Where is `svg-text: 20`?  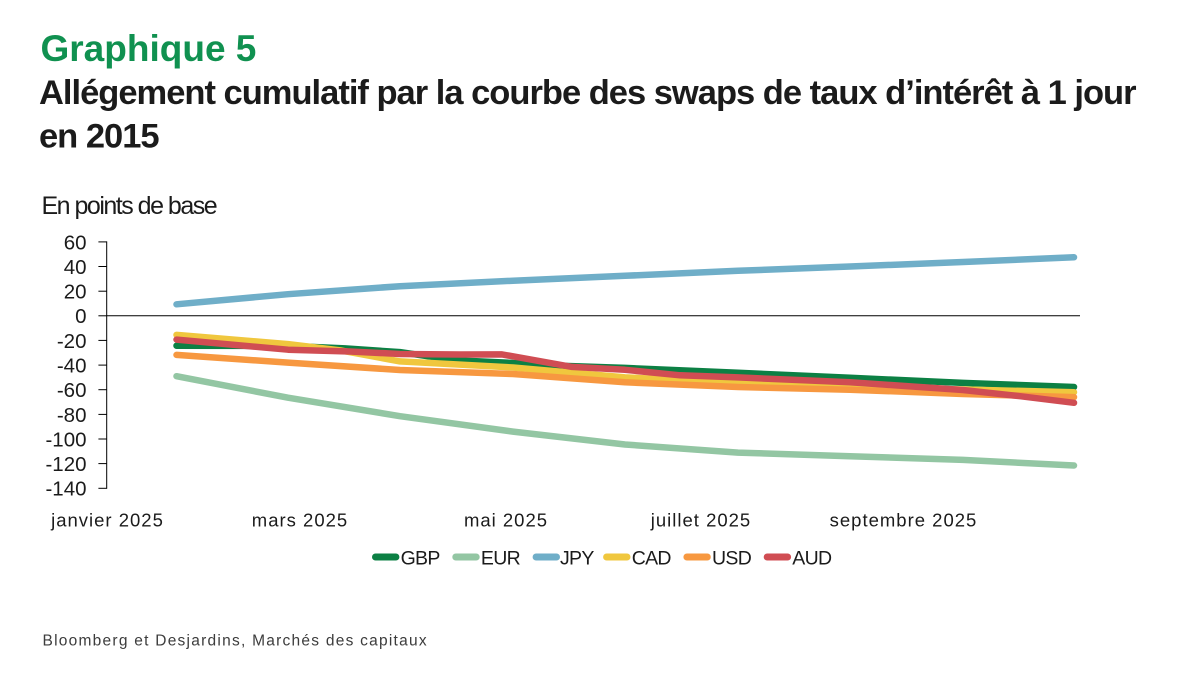
svg-text: 20 is located at coordinates (75, 292).